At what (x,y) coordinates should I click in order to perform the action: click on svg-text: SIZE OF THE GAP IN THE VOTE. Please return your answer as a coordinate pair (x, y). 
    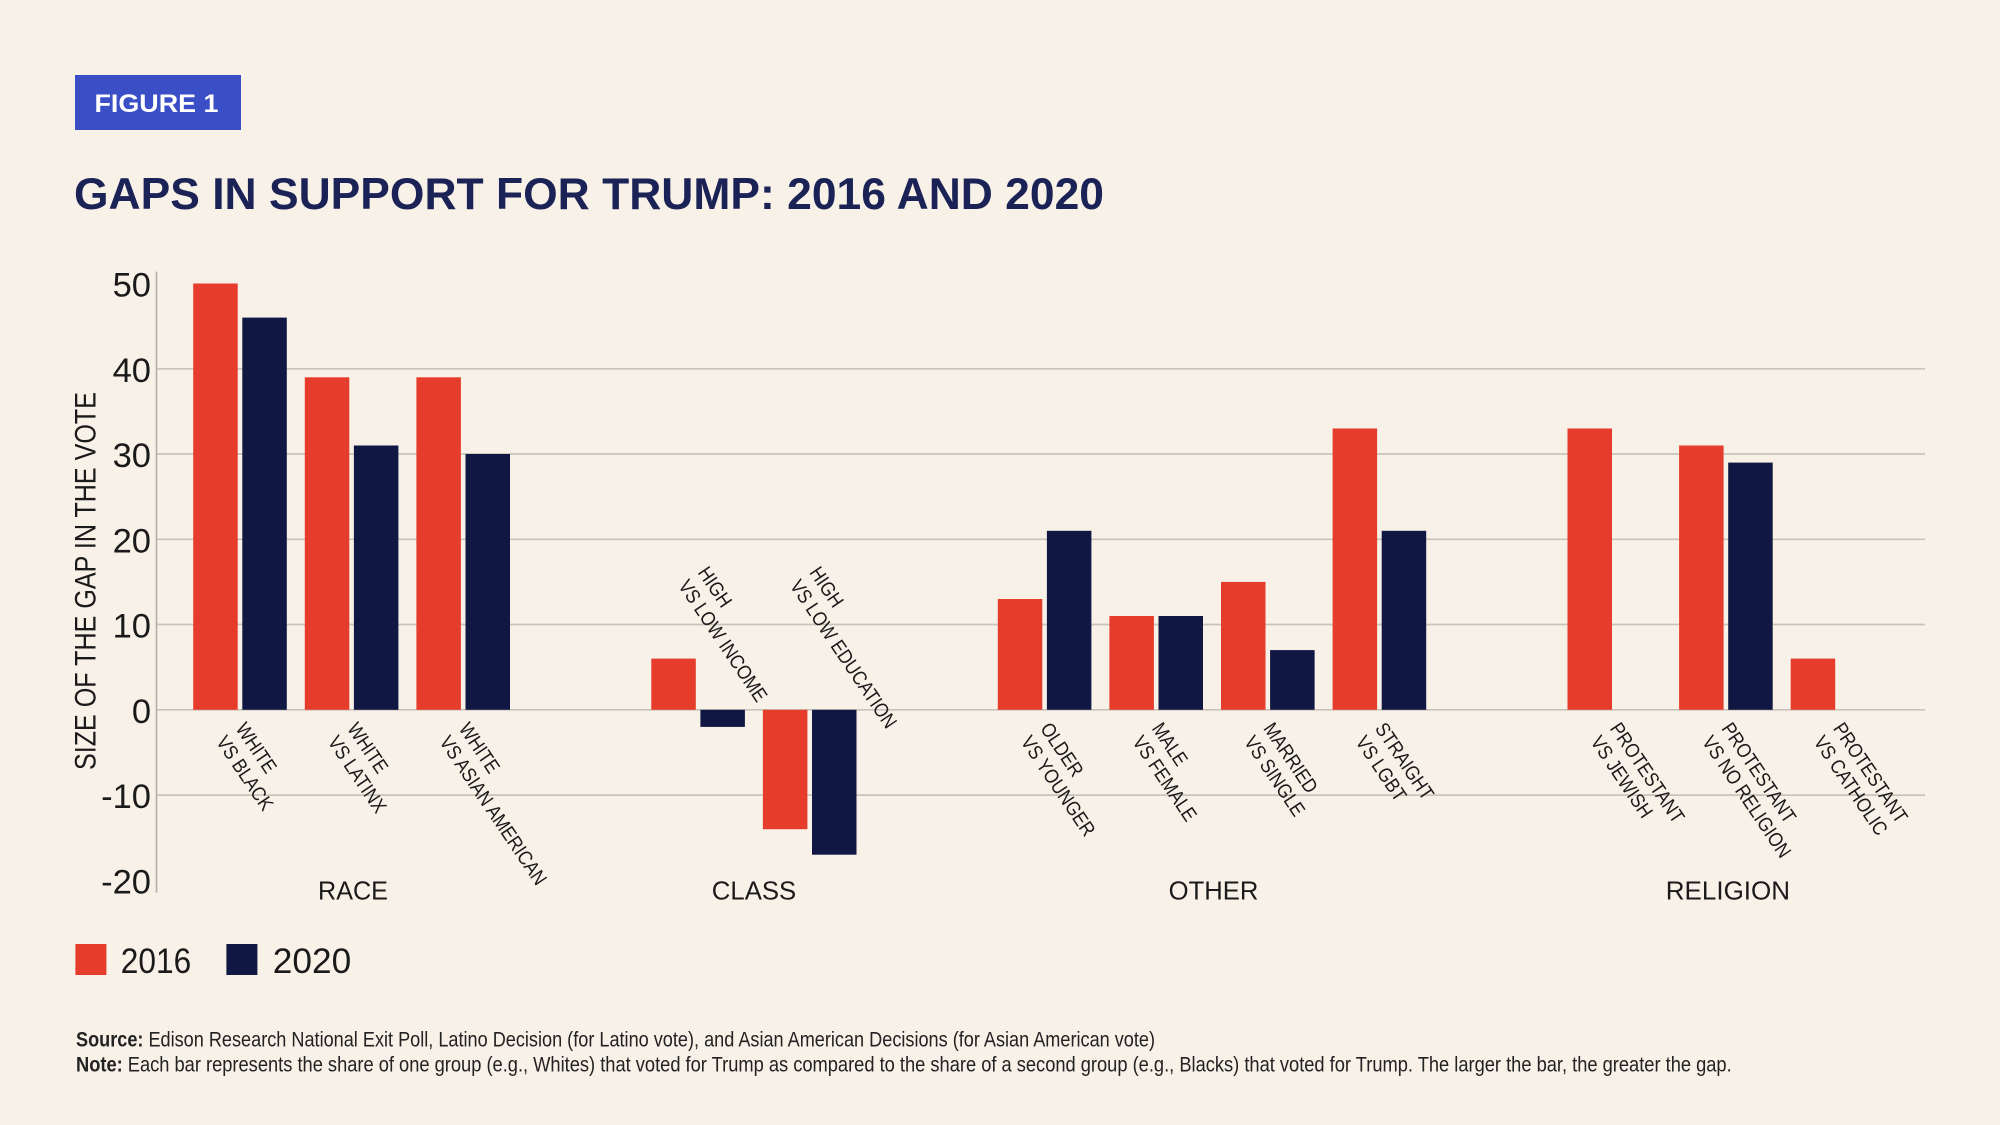
    Looking at the image, I should click on (86, 581).